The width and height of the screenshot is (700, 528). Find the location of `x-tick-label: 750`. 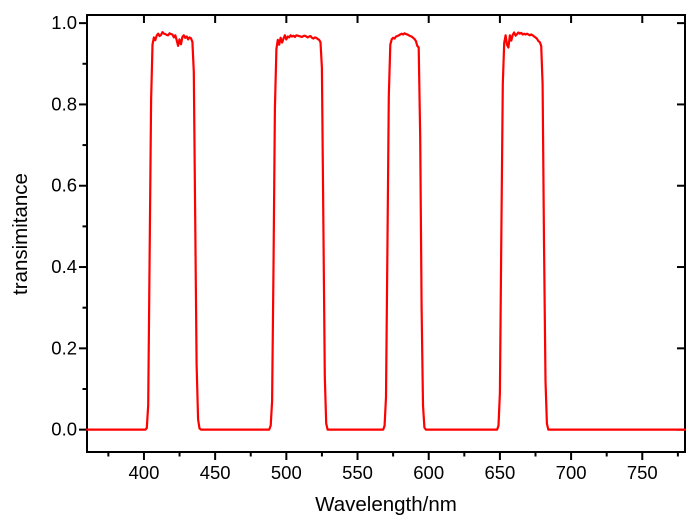

x-tick-label: 750 is located at coordinates (642, 472).